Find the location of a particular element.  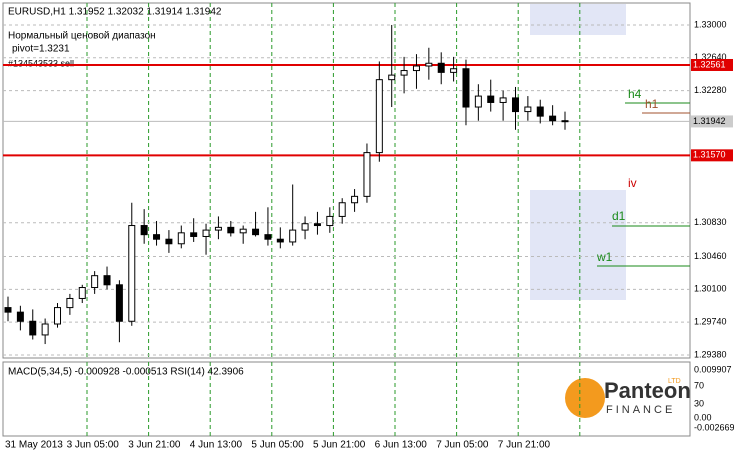

last-label: 1.31942 is located at coordinates (709, 121).